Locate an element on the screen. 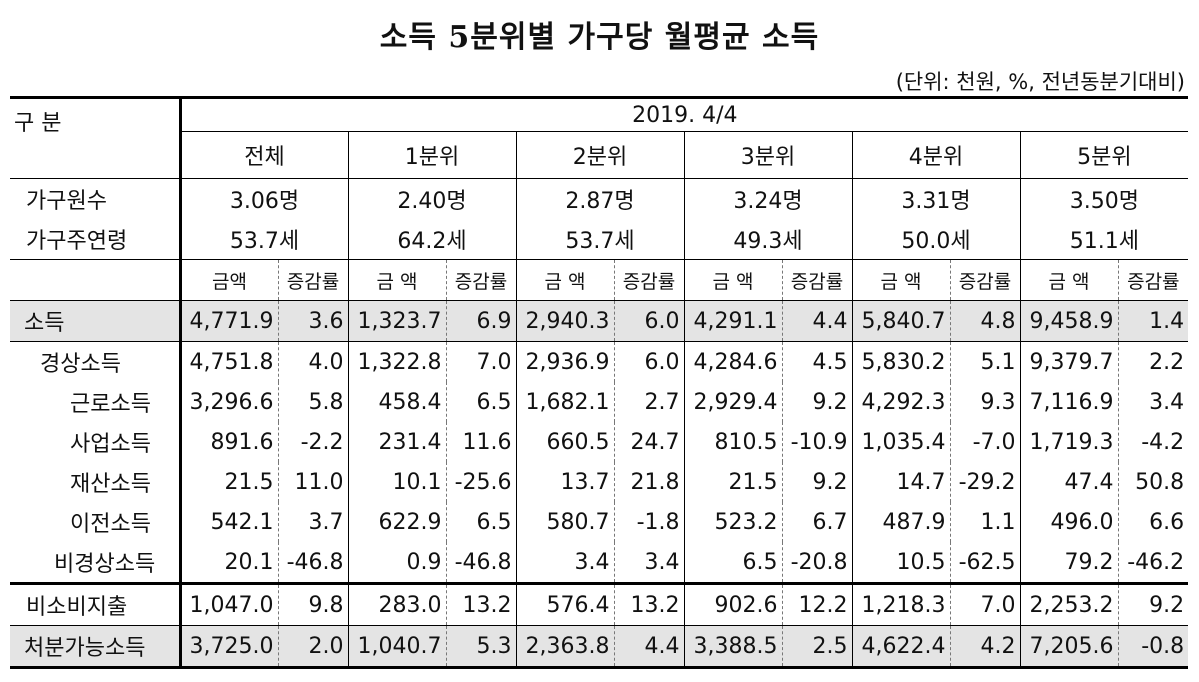 This screenshot has width=1199, height=682. header-row: 구 분 2019. 4/4 is located at coordinates (599, 137).